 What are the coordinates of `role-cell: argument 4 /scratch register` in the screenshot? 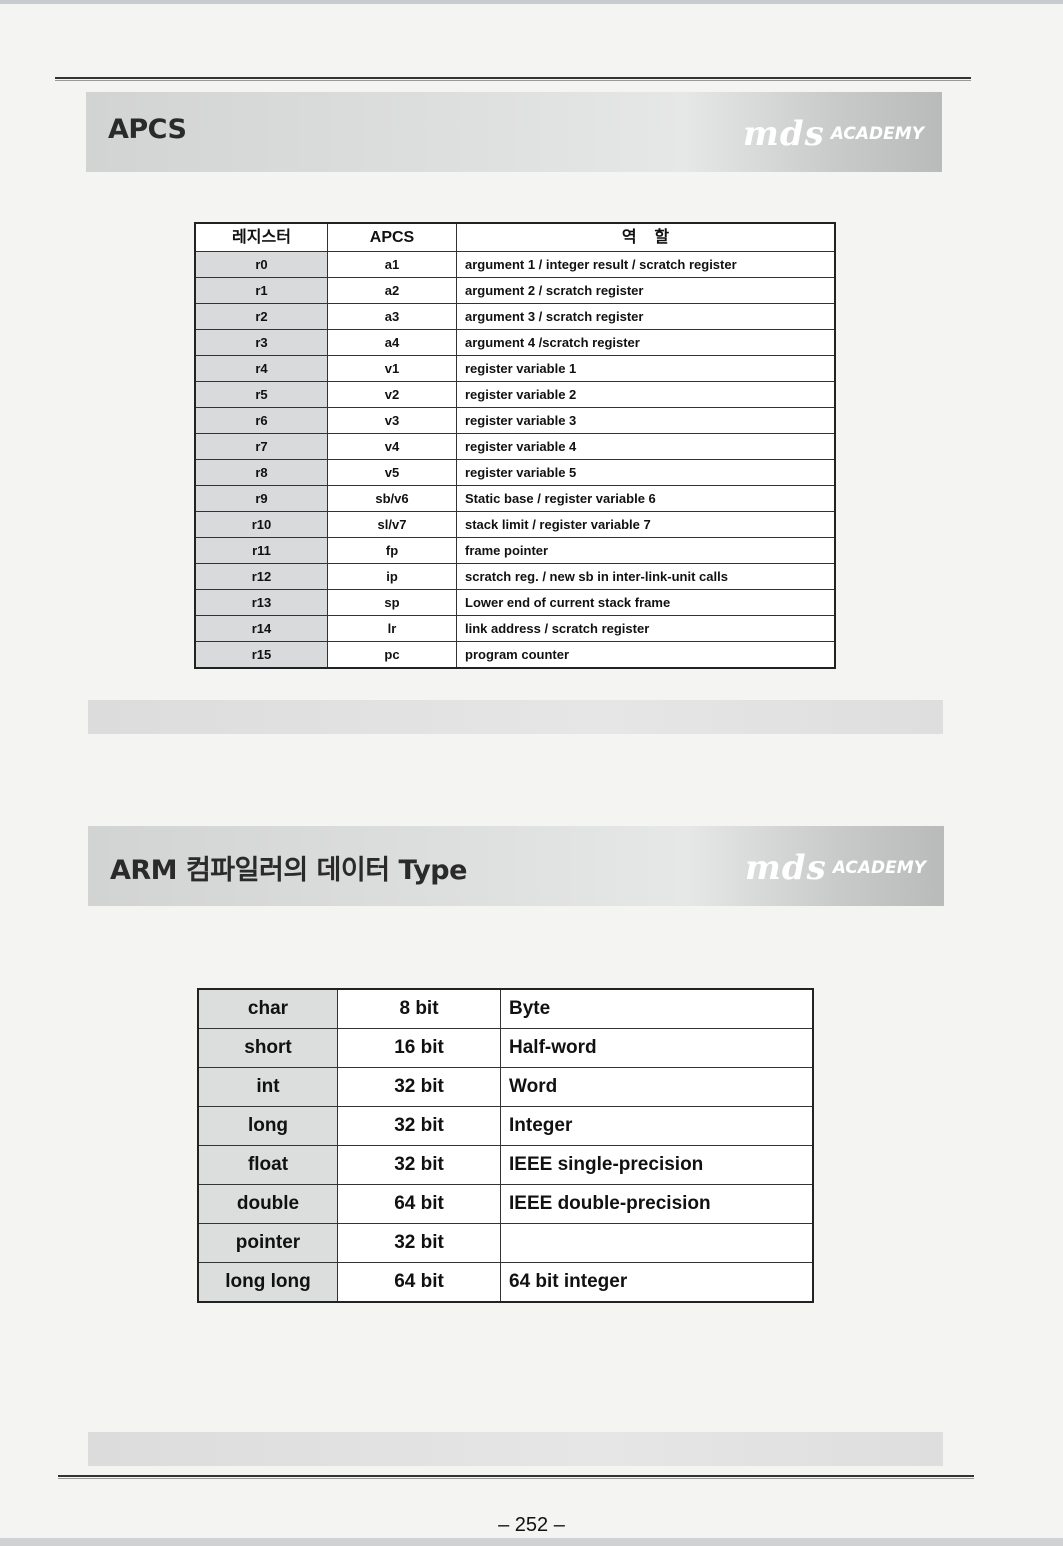 It's located at (646, 342).